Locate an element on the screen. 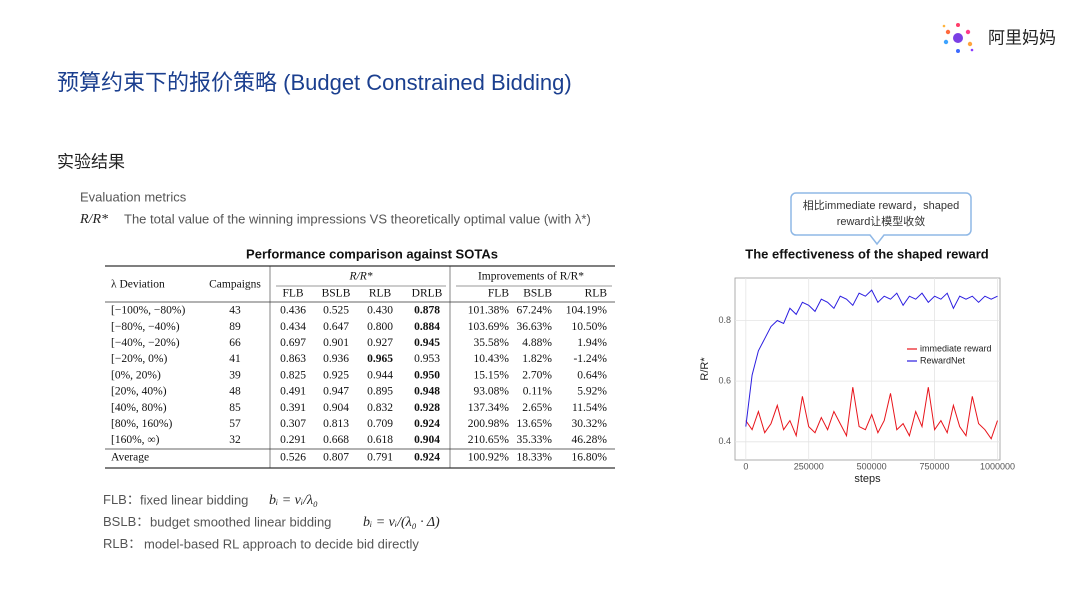  table-cell: 35.33% is located at coordinates (535, 440).